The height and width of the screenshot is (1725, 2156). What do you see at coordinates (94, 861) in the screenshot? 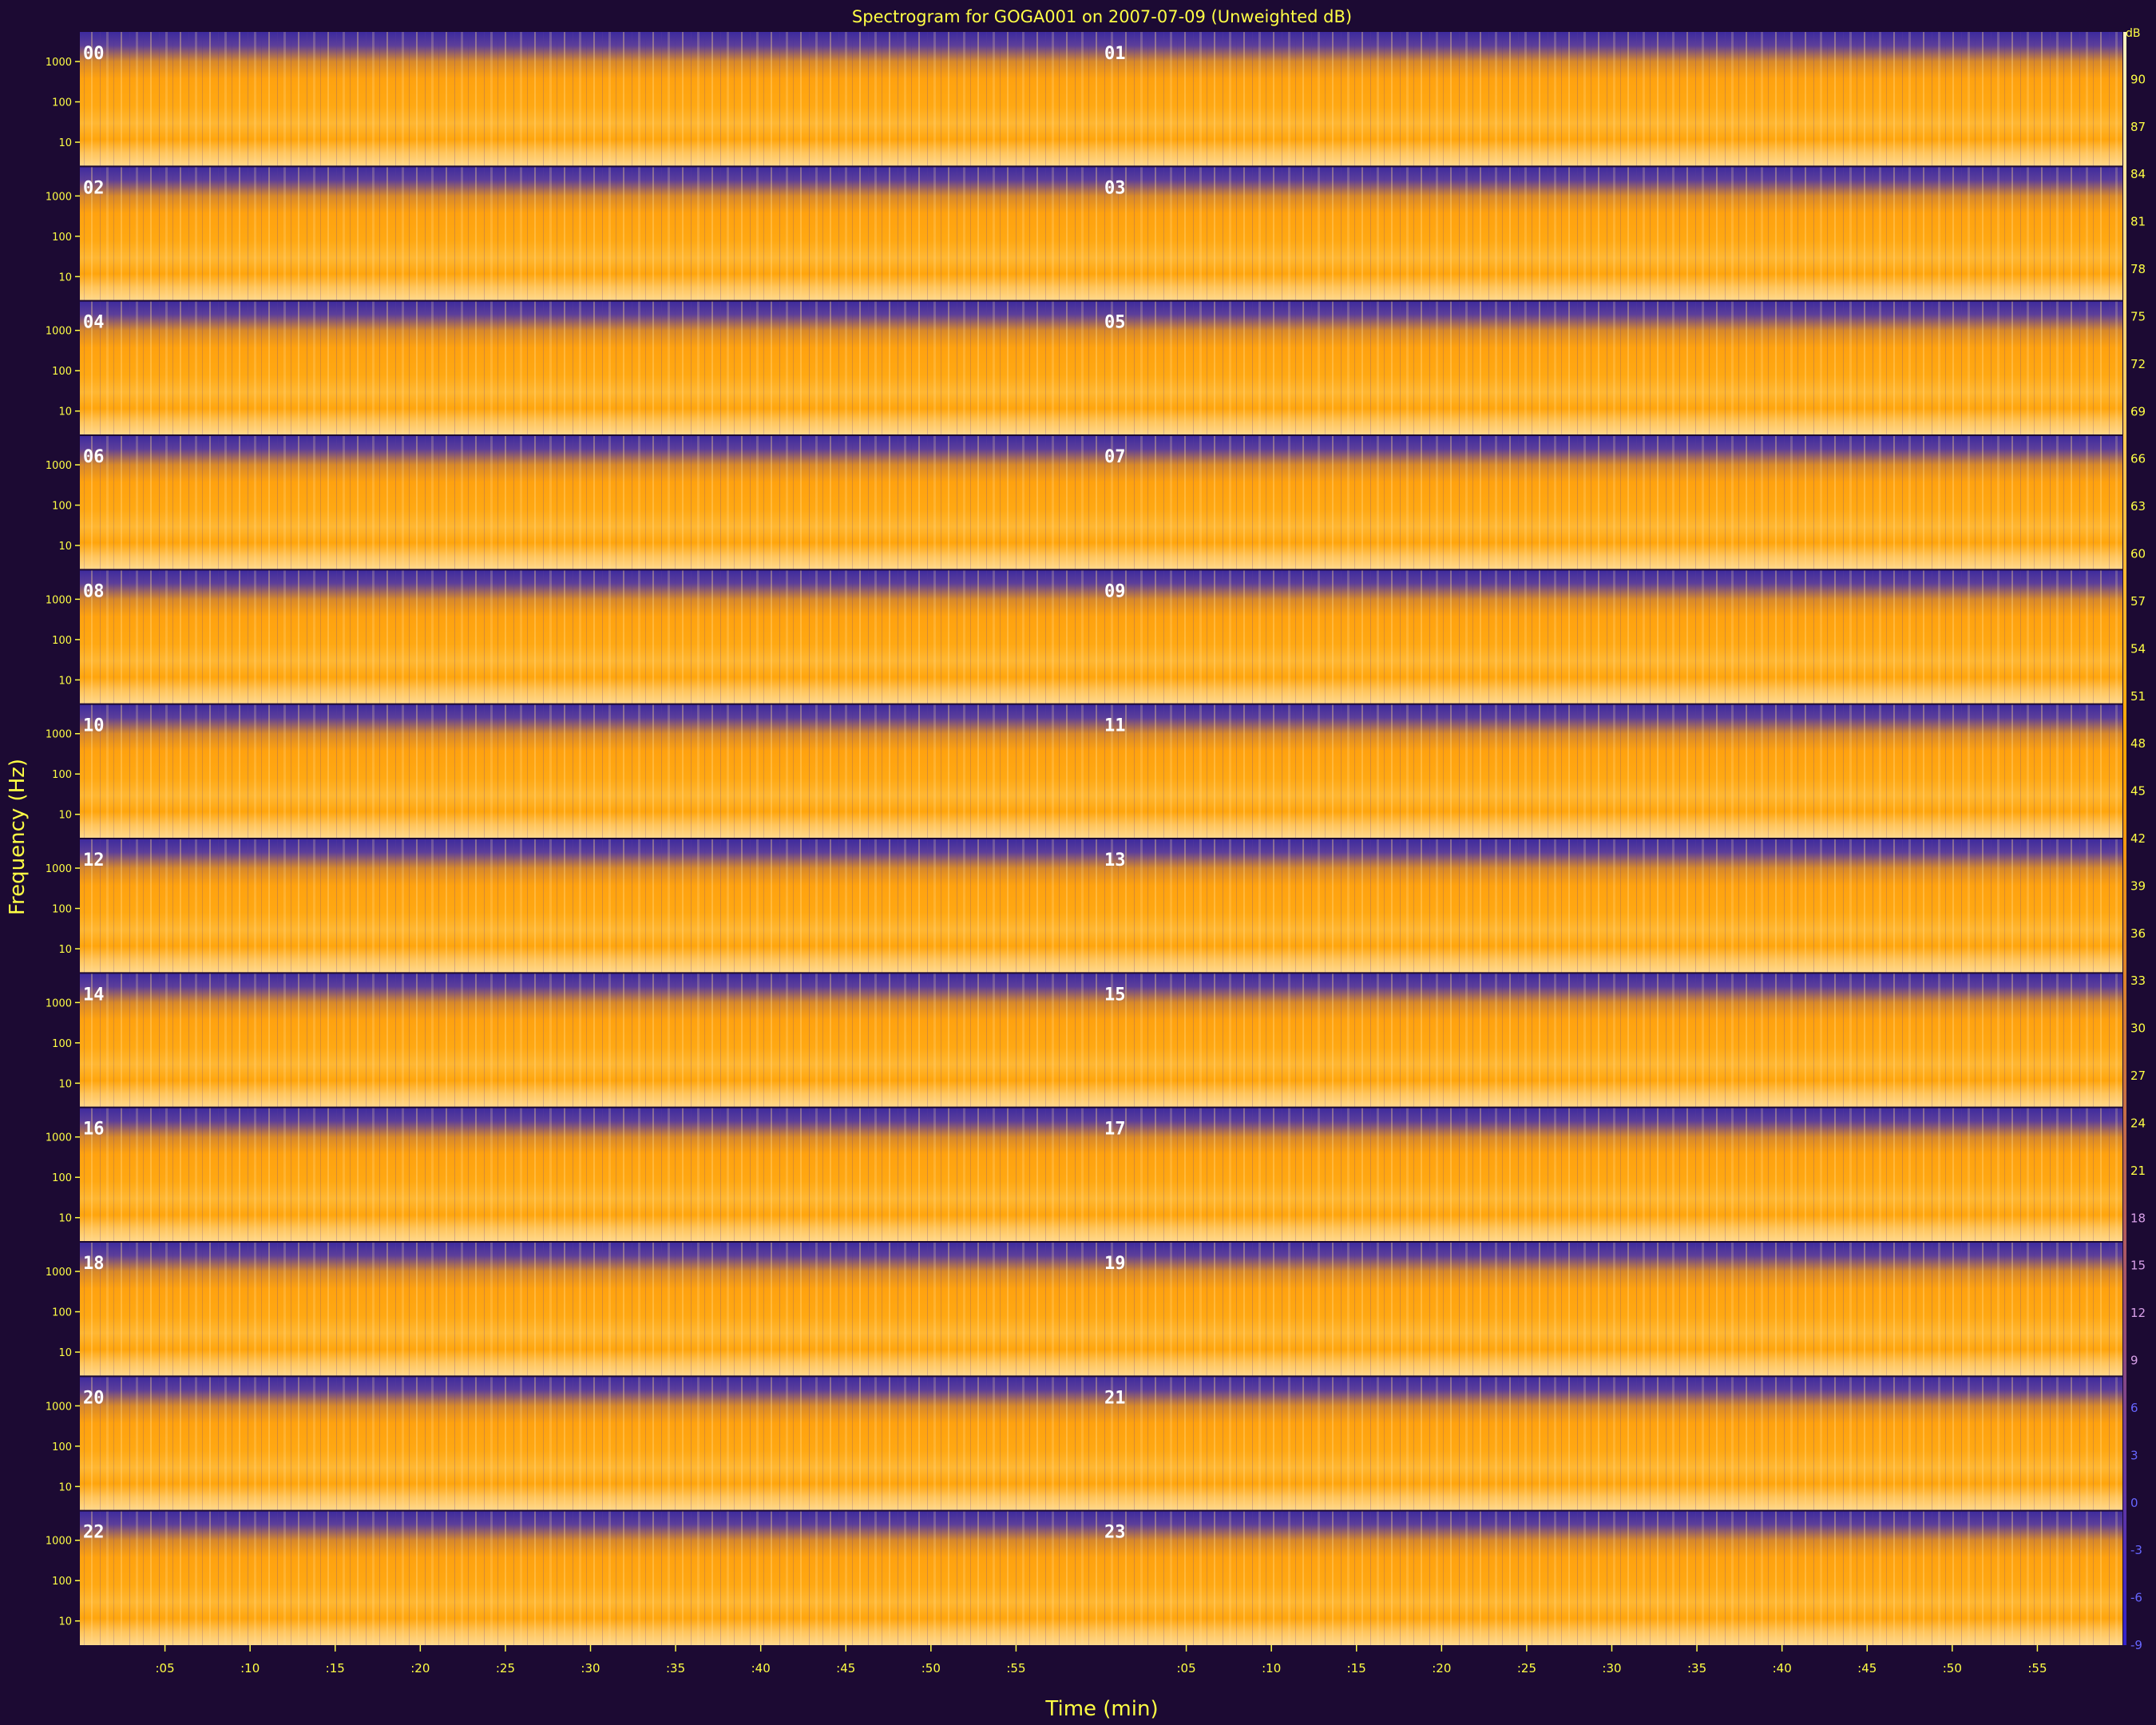
I see `panel-hour-label: 12` at bounding box center [94, 861].